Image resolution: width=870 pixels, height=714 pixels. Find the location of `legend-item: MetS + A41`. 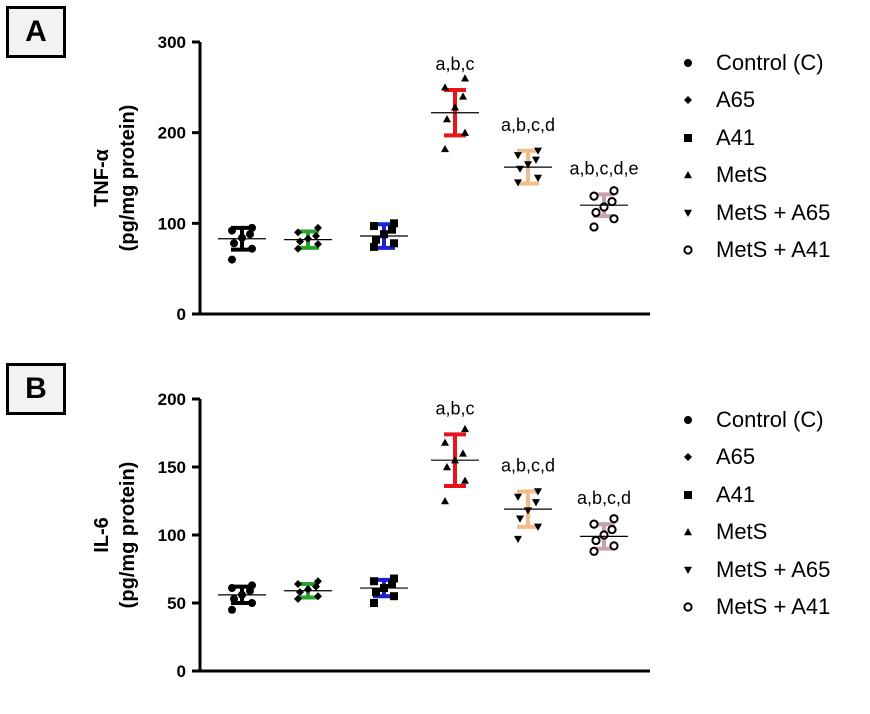

legend-item: MetS + A41 is located at coordinates (755, 608).